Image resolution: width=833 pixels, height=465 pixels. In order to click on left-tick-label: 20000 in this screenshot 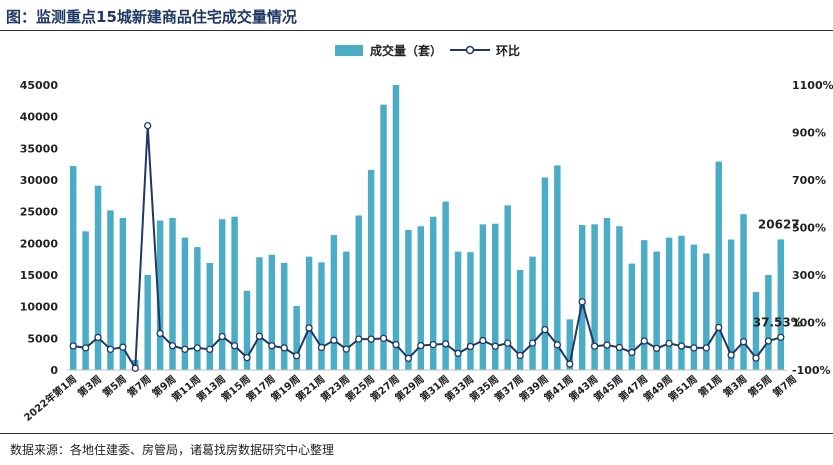, I will do `click(39, 243)`.